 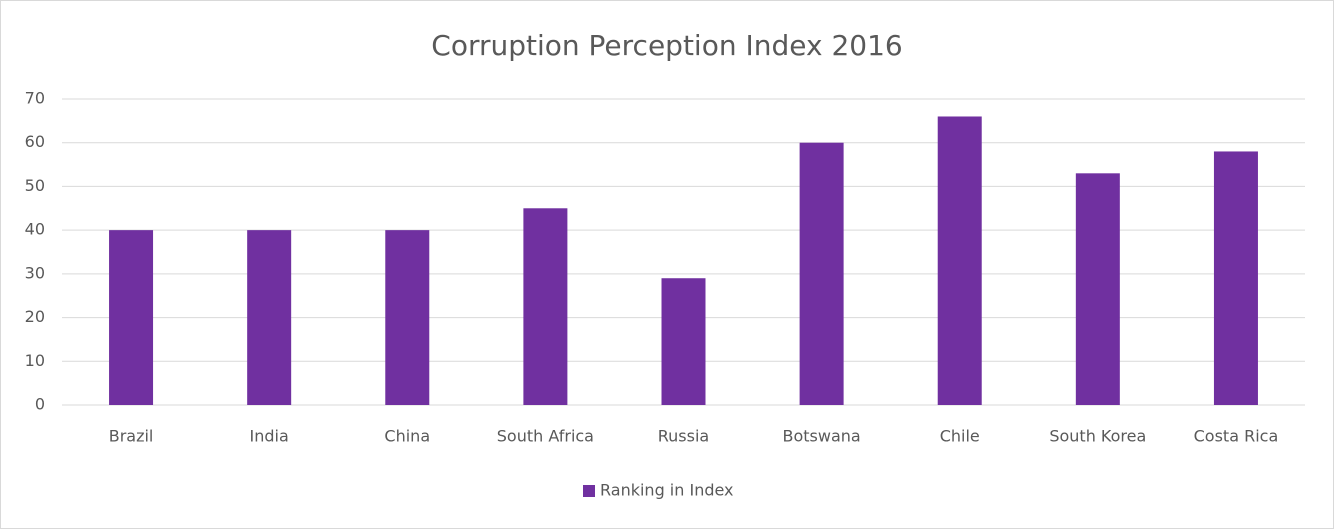 I want to click on x-tick-label: South Africa, so click(x=545, y=436).